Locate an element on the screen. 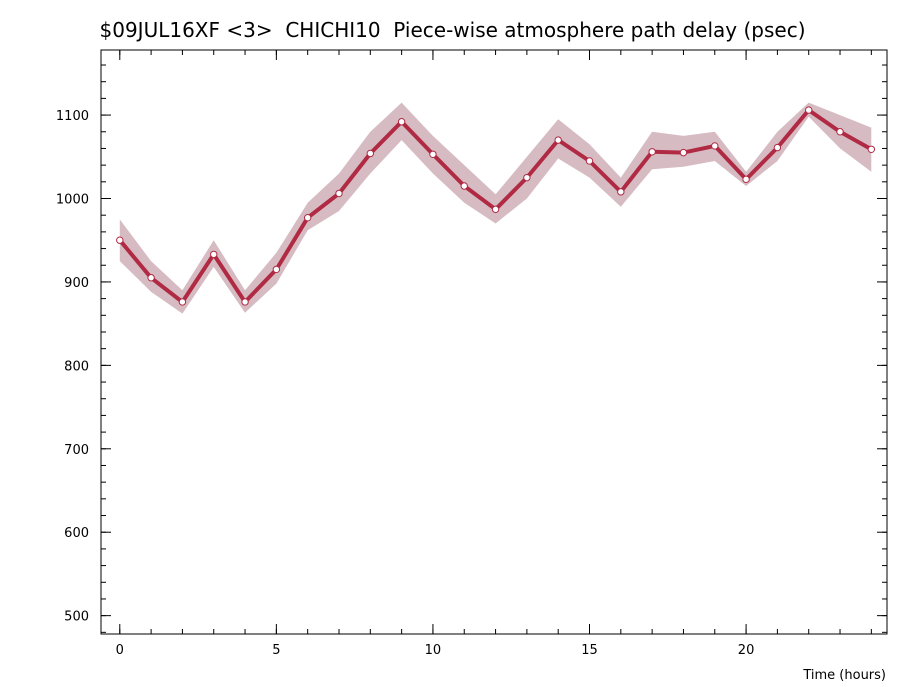 The width and height of the screenshot is (905, 687). x-axis-label: Time (hours) is located at coordinates (844, 675).